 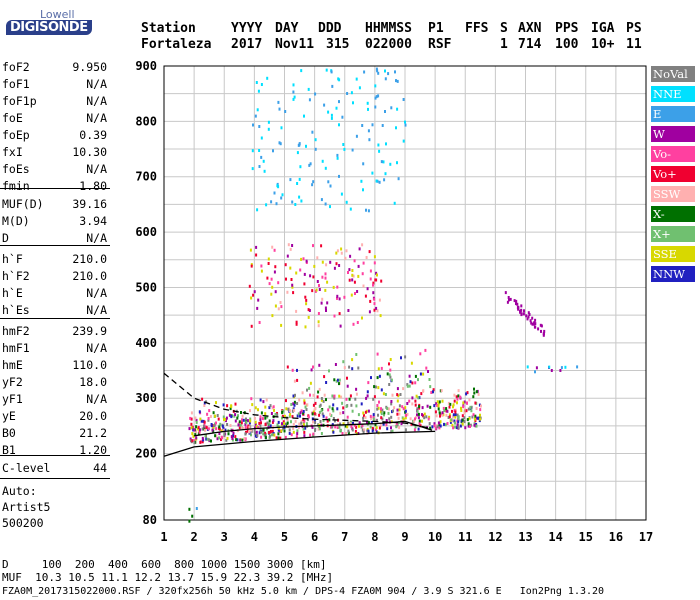 I want to click on x-tick-label: 11, so click(x=465, y=537).